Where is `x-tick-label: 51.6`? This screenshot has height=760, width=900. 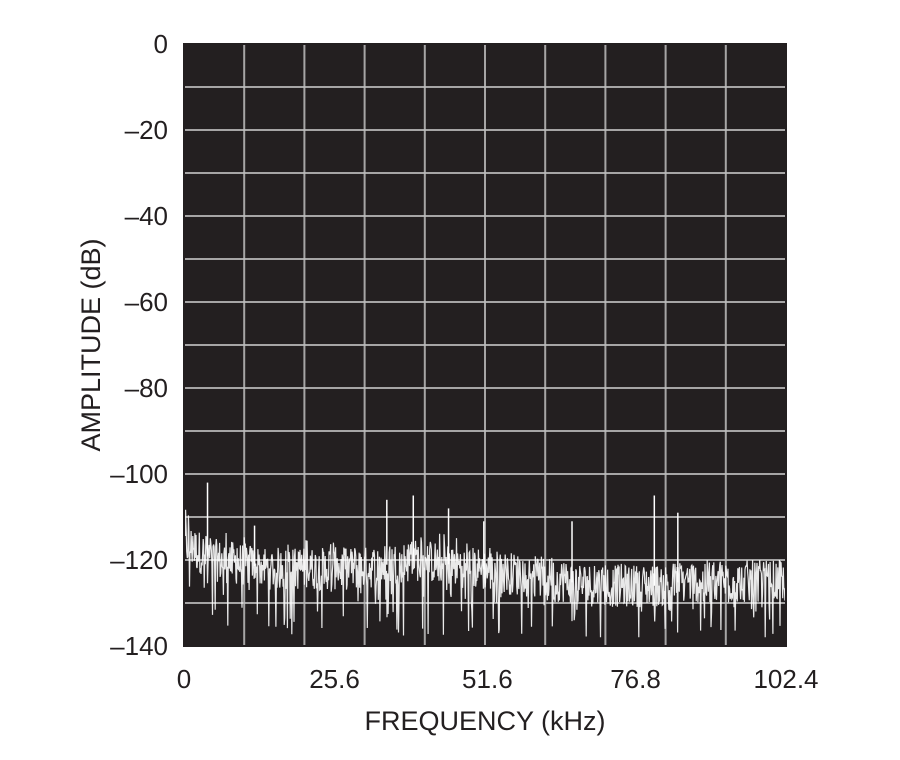 x-tick-label: 51.6 is located at coordinates (487, 679).